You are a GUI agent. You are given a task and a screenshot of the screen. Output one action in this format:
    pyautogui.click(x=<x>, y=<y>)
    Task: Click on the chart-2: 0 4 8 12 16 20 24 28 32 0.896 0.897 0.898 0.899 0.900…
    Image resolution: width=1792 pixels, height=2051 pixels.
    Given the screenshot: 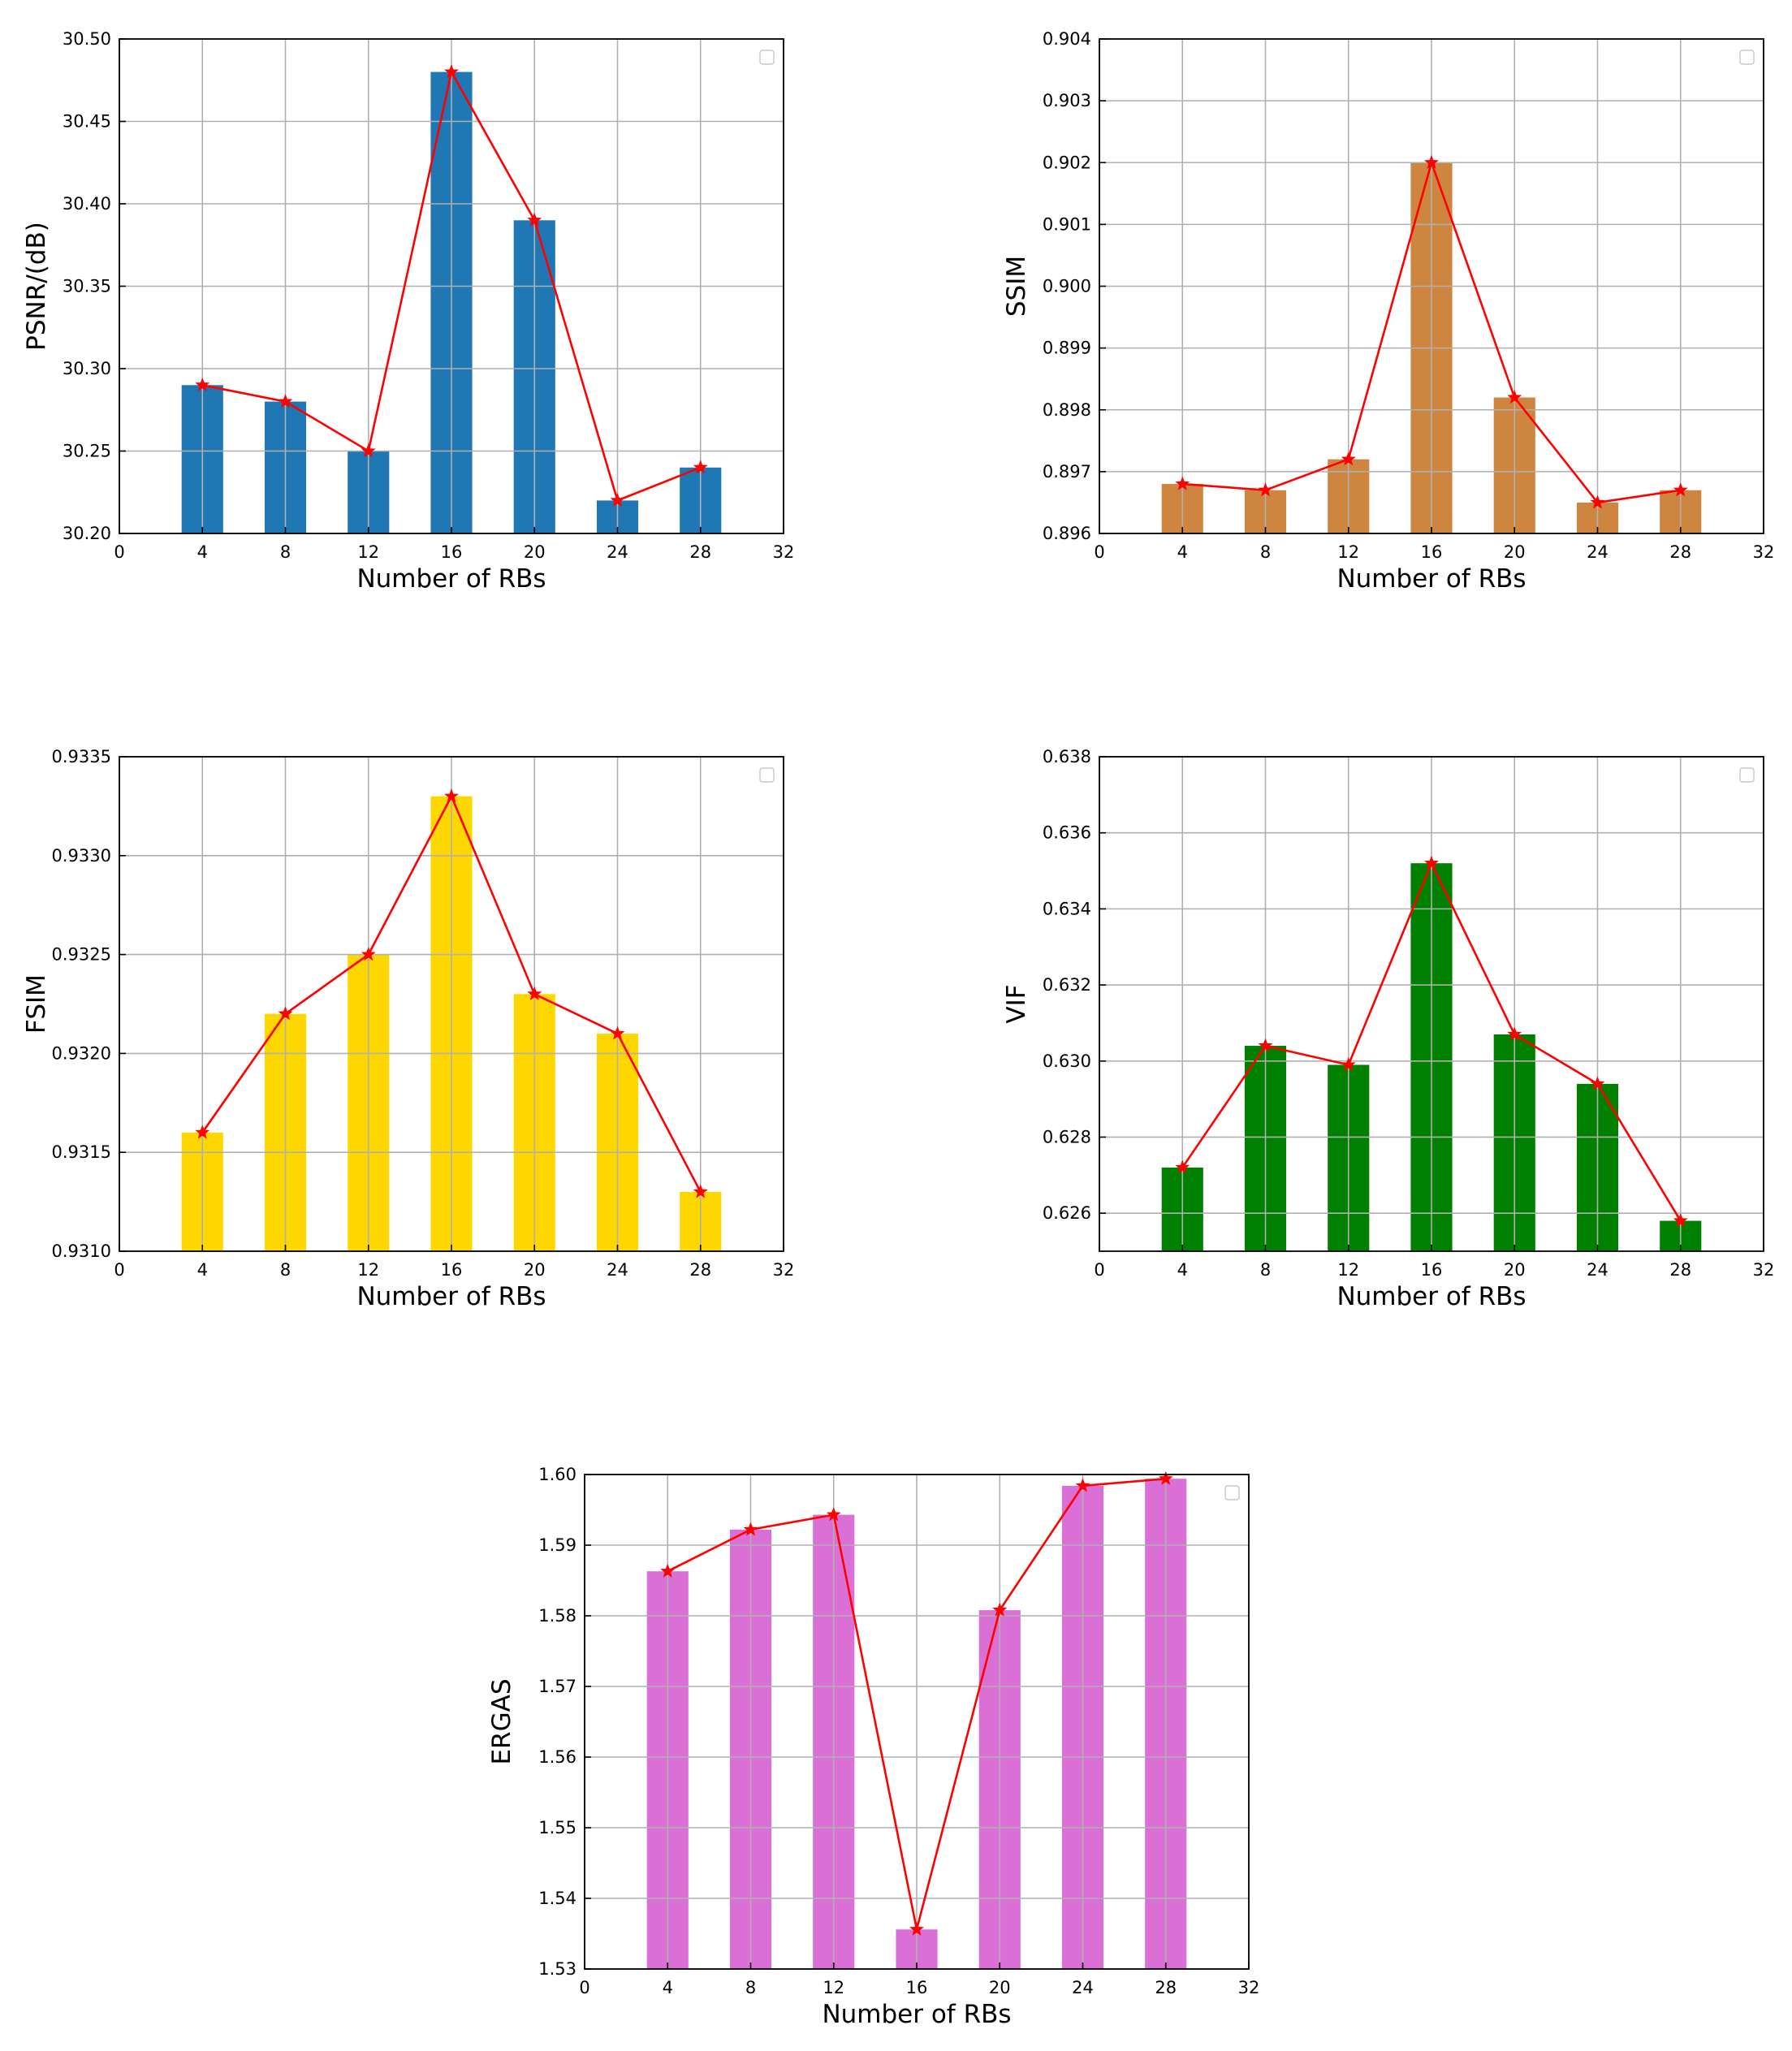 What is the action you would take?
    pyautogui.click(x=1388, y=311)
    